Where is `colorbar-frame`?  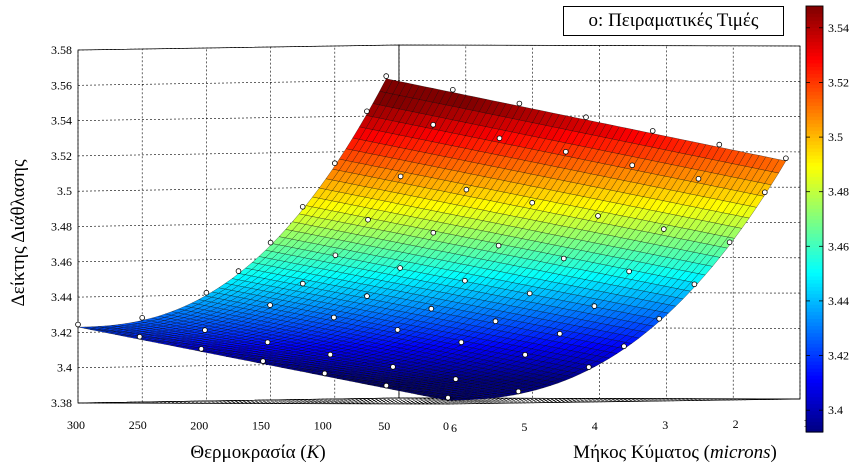 colorbar-frame is located at coordinates (814, 219).